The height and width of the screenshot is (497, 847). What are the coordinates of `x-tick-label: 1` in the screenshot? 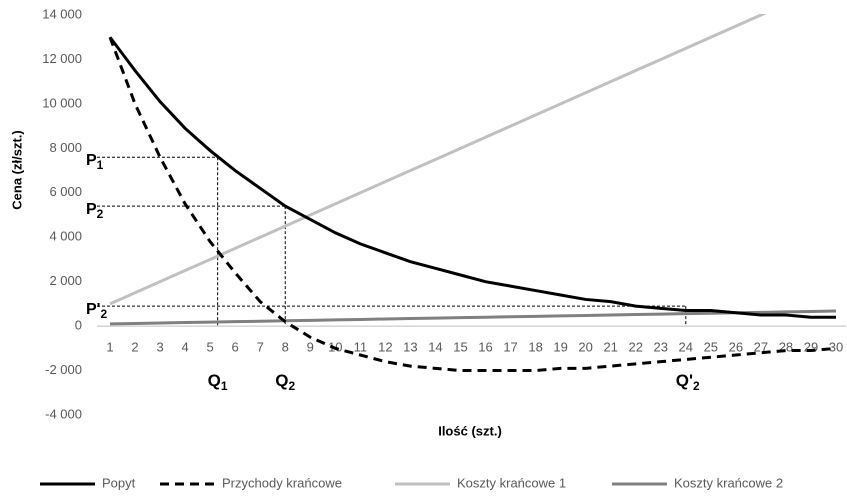 It's located at (109, 347).